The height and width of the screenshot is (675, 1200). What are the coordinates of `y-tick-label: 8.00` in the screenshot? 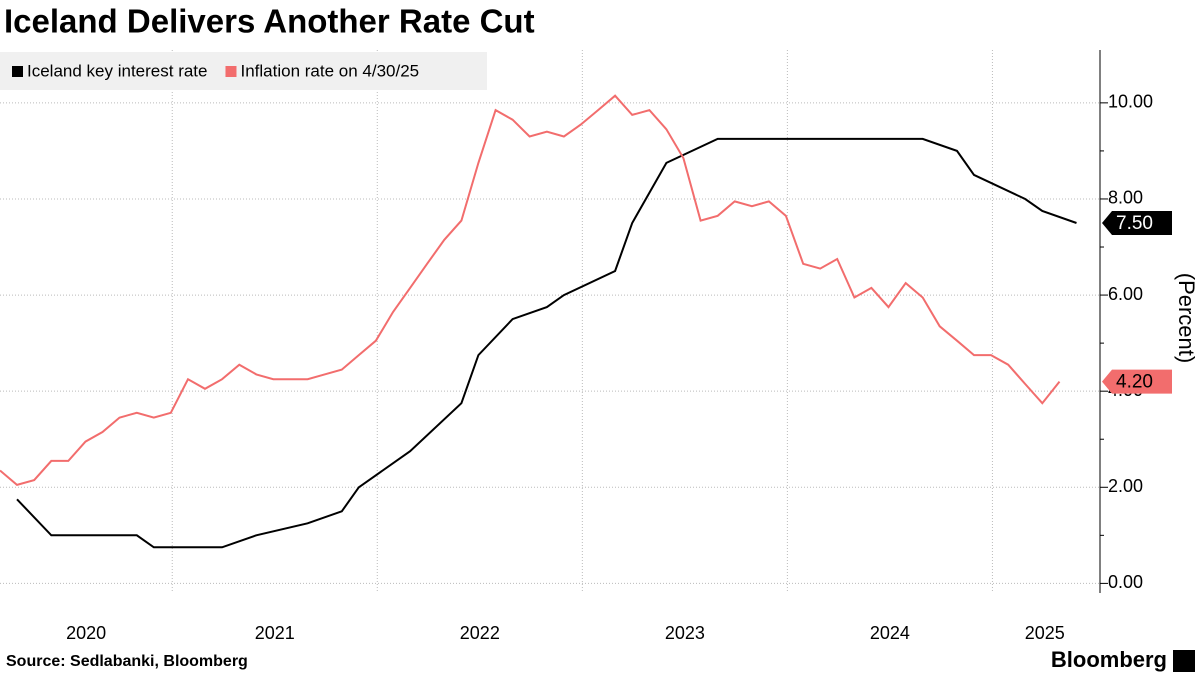 It's located at (1125, 198).